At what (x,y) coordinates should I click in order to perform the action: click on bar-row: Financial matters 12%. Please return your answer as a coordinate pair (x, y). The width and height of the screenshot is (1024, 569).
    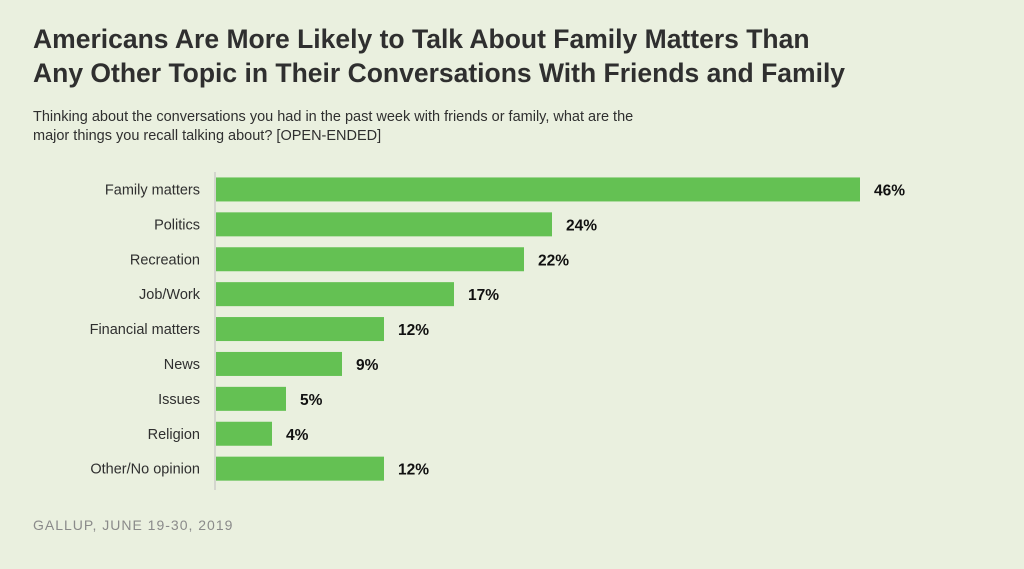
    Looking at the image, I should click on (259, 329).